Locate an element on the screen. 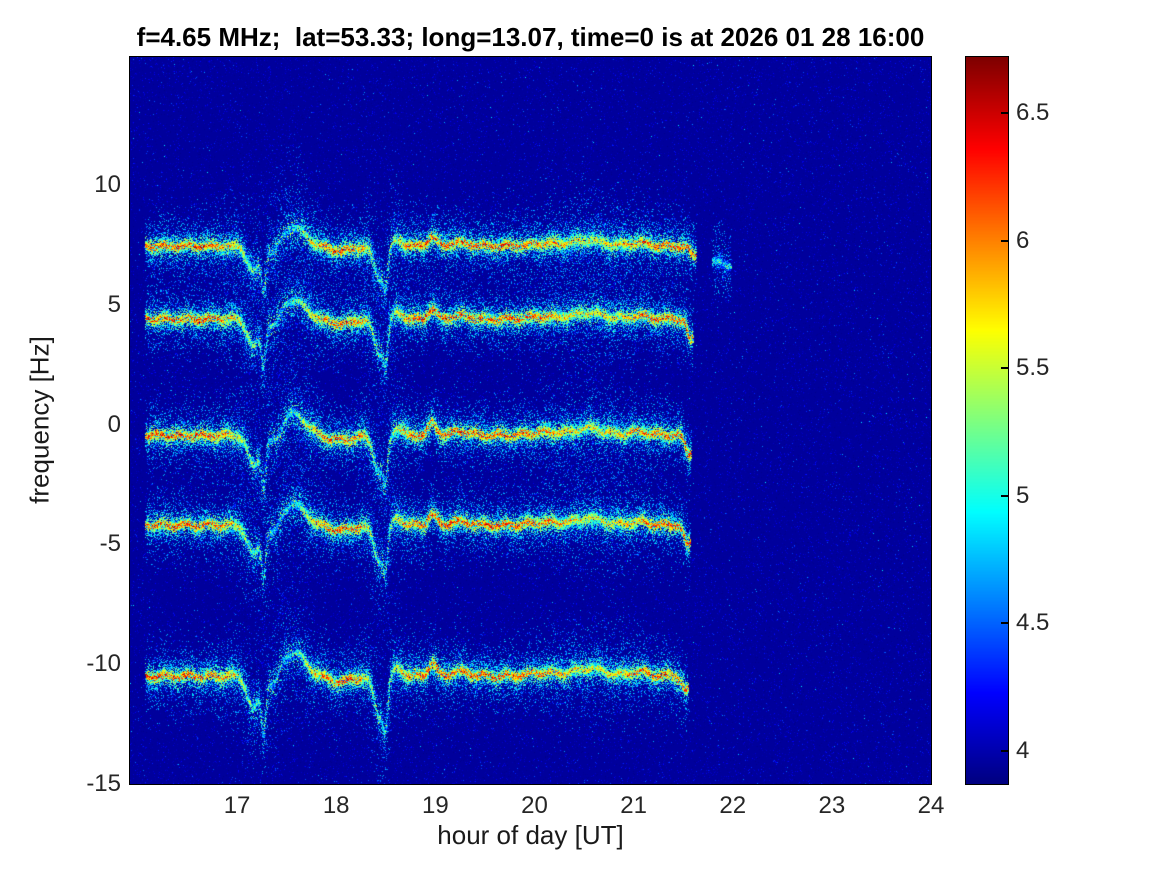 The width and height of the screenshot is (1167, 875). x-axis-label: hour of day [UT] is located at coordinates (530, 835).